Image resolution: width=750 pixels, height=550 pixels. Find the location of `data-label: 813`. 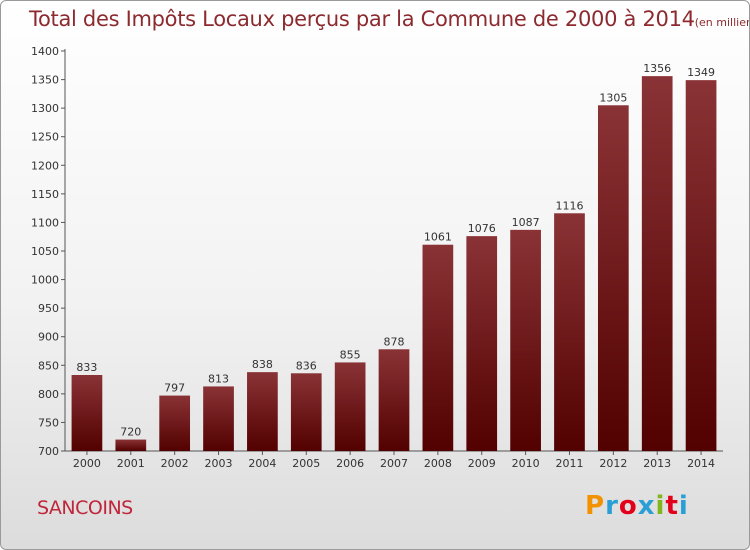

data-label: 813 is located at coordinates (218, 378).